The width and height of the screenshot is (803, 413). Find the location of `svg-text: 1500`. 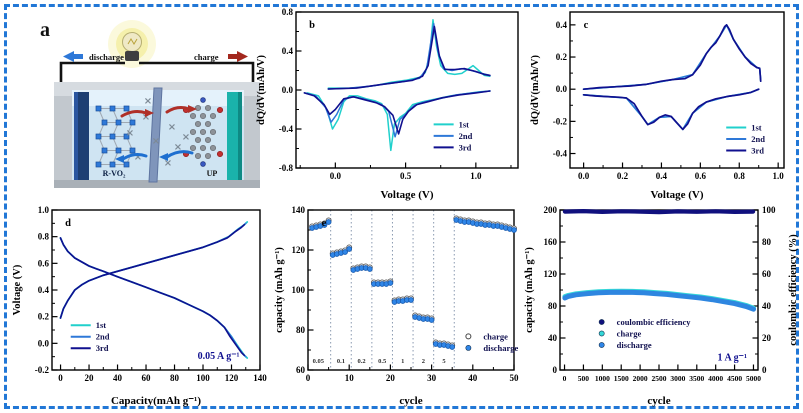

svg-text: 1500 is located at coordinates (621, 378).